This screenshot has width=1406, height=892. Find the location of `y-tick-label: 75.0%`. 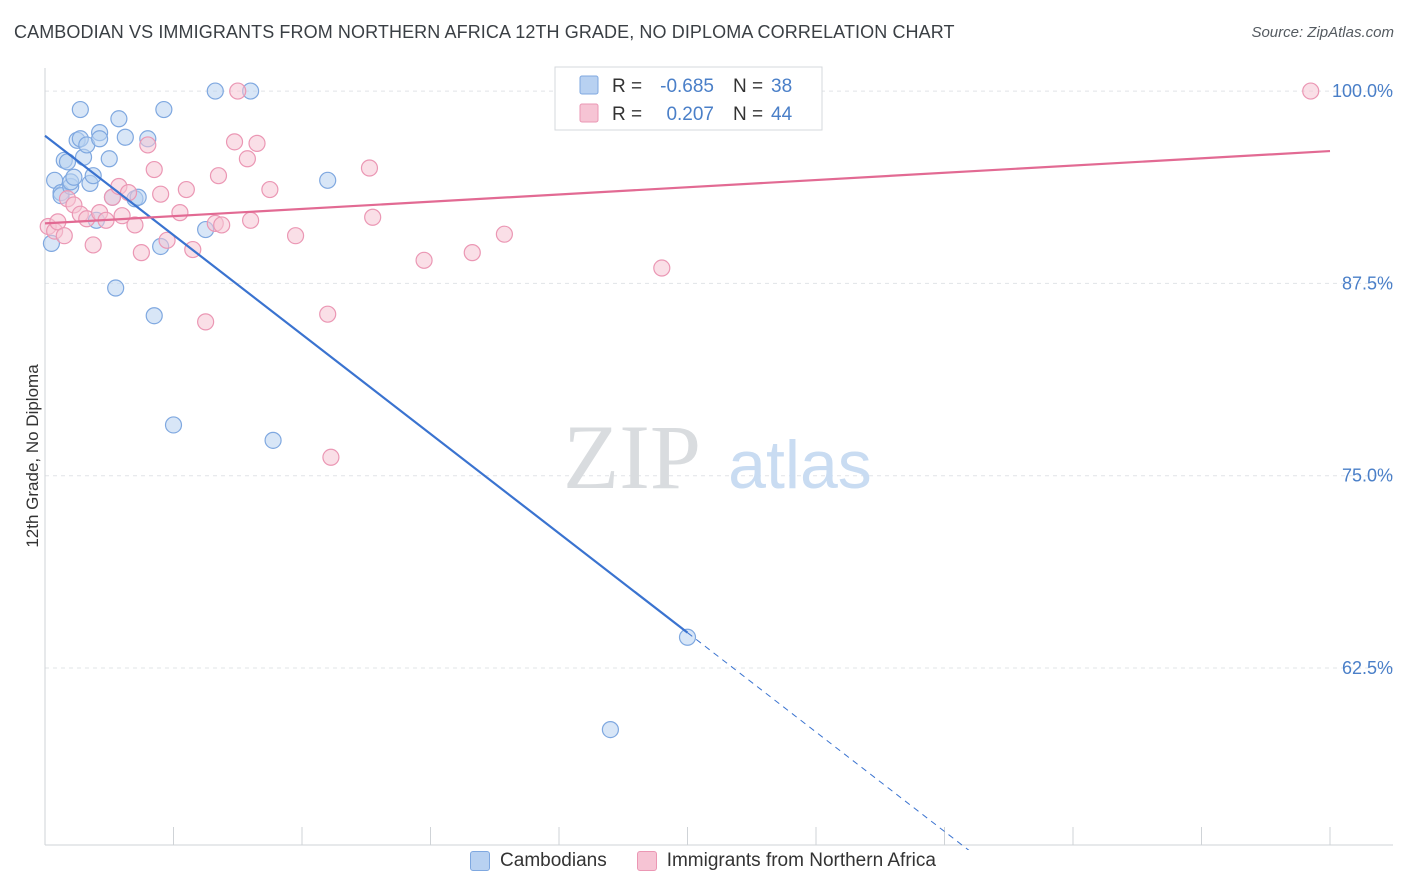

y-tick-label: 75.0% is located at coordinates (1367, 476).